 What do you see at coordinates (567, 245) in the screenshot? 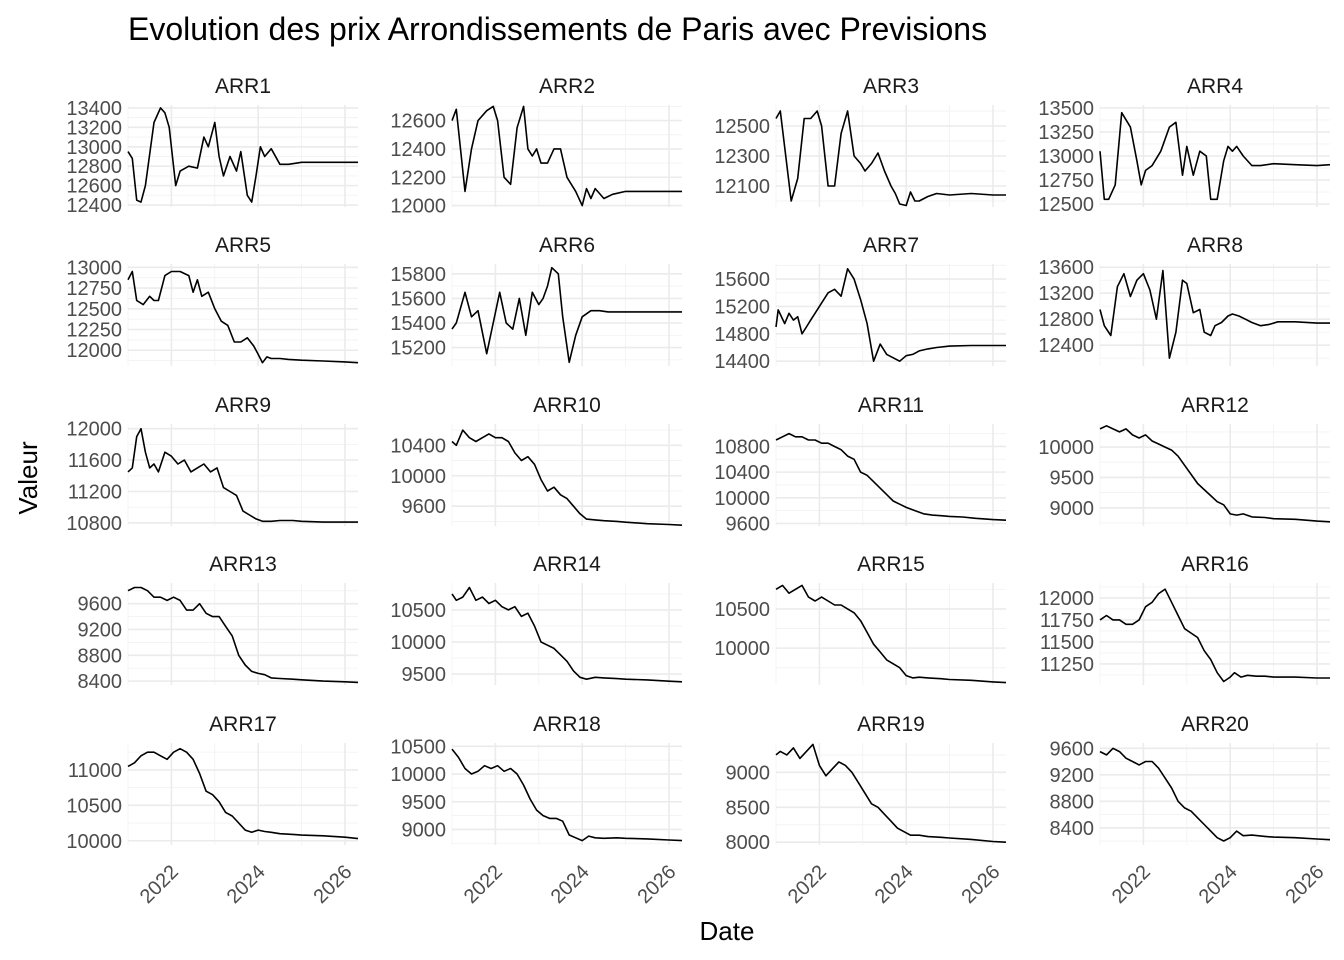
I see `facet-label: ARR6` at bounding box center [567, 245].